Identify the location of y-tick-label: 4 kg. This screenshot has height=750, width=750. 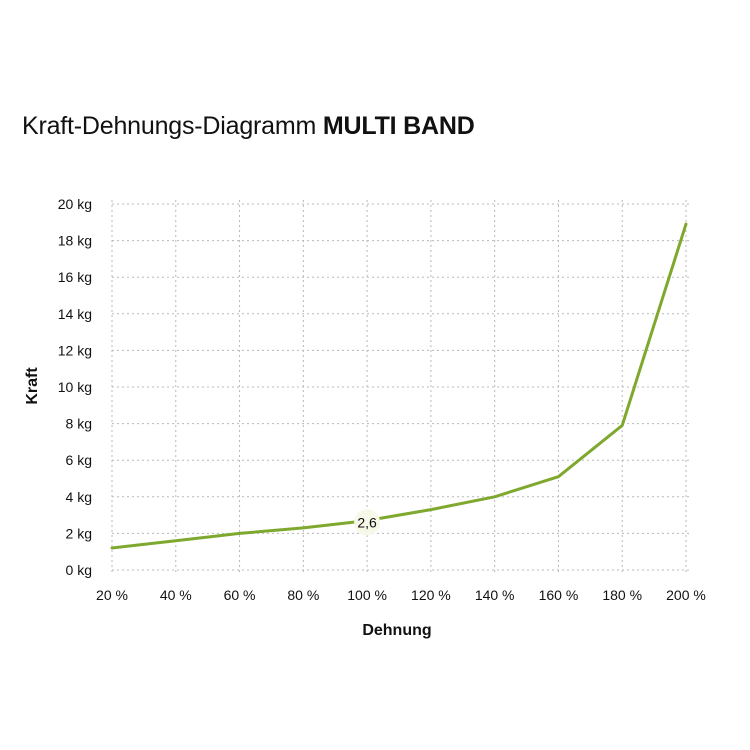
(79, 497).